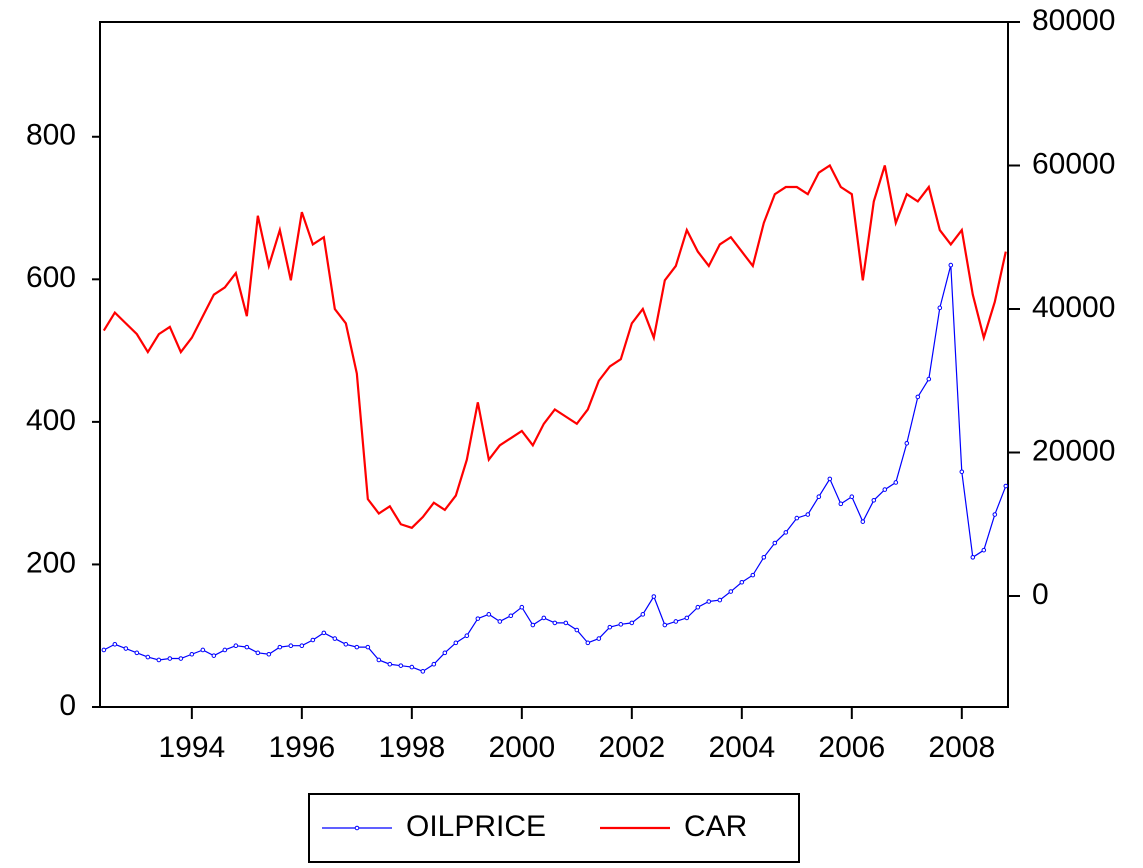 The width and height of the screenshot is (1143, 868). Describe the element at coordinates (411, 747) in the screenshot. I see `x-tick-label: 1998` at that location.